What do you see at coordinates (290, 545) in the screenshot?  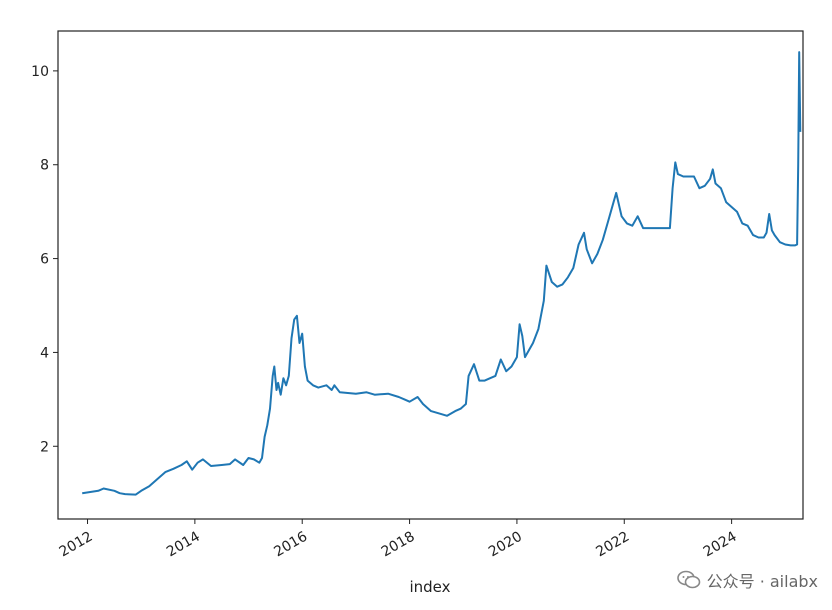 I see `x-tick-label: 2016` at bounding box center [290, 545].